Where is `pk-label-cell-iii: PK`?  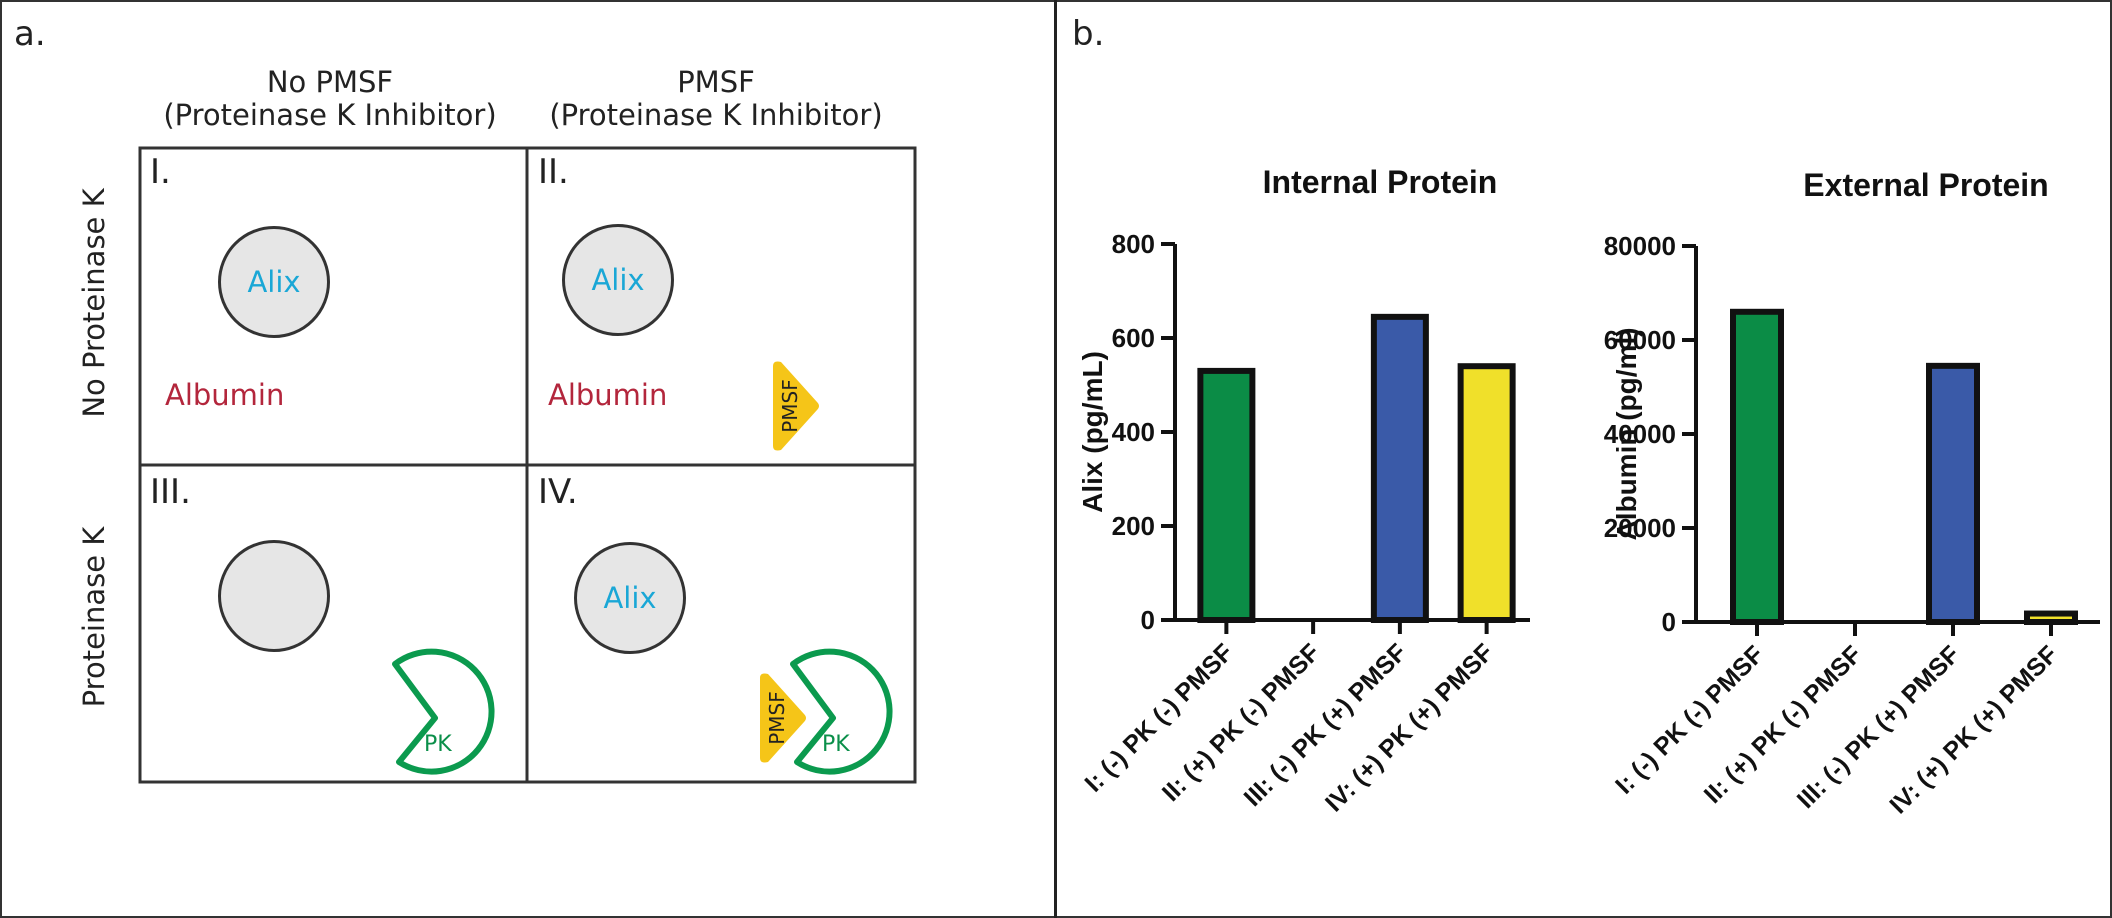 pk-label-cell-iii: PK is located at coordinates (438, 744).